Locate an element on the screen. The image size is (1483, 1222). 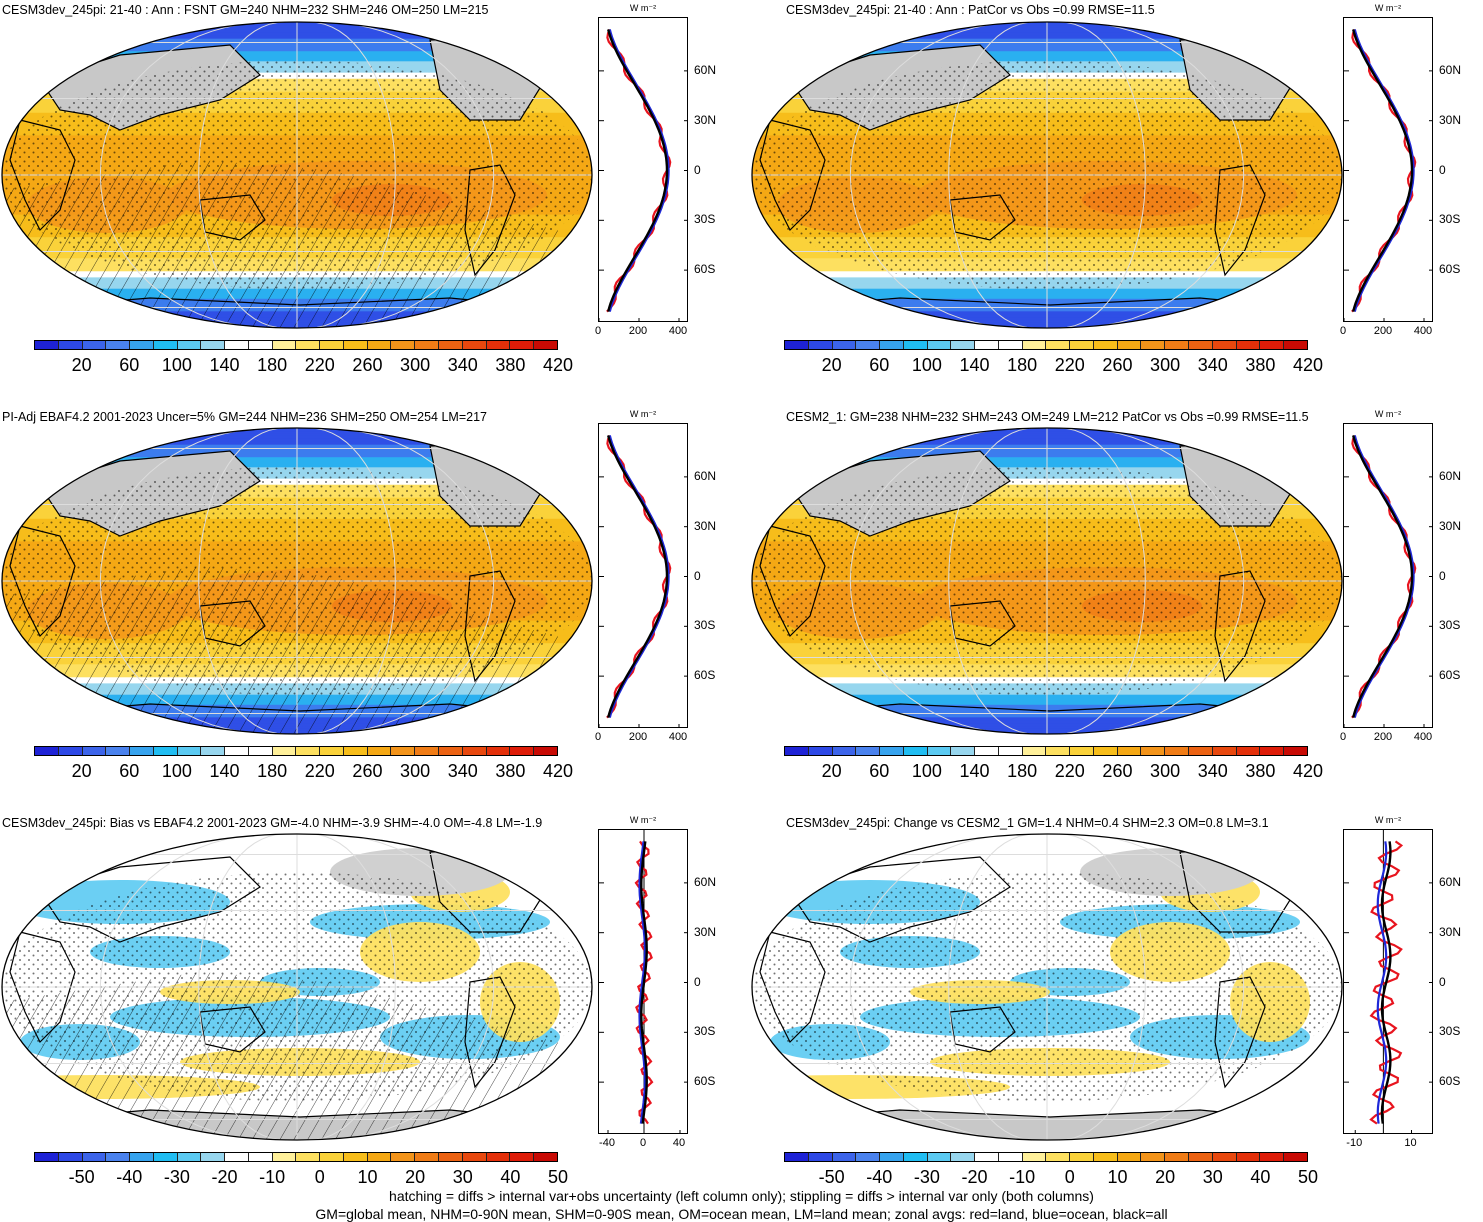
colorbar-bottom-left is located at coordinates (296, 1157).